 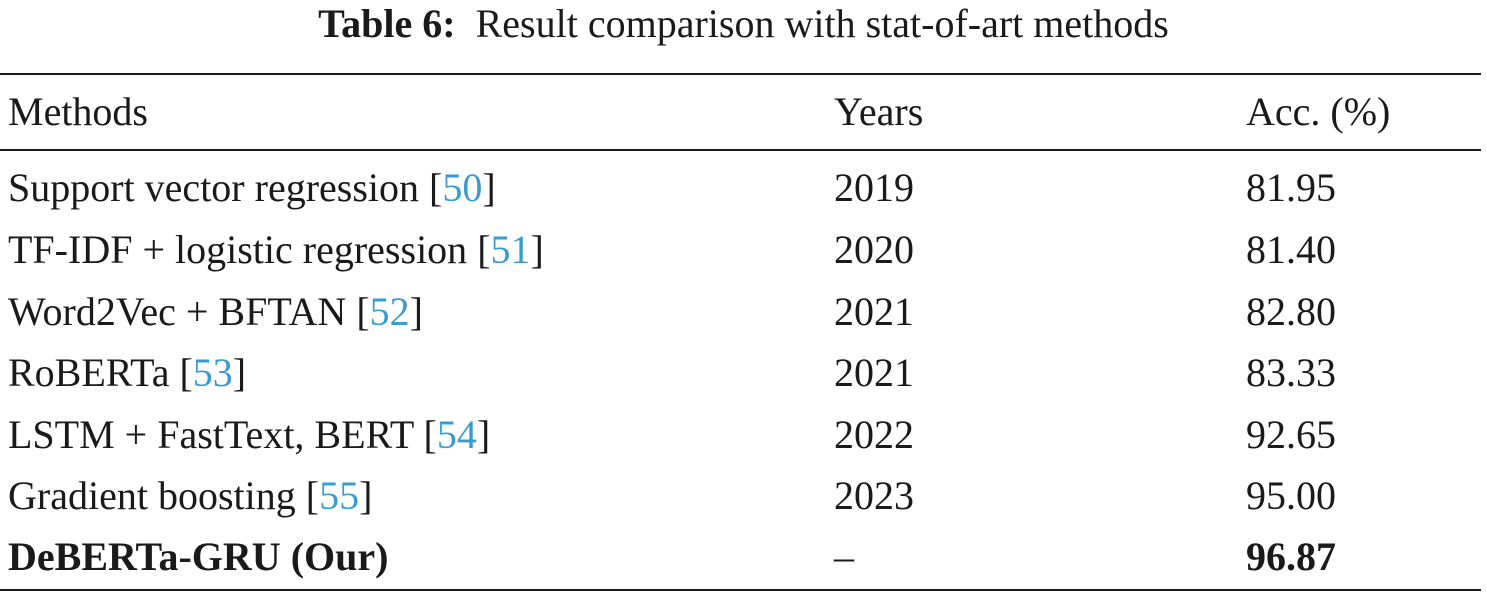 I want to click on citation-link: 51, so click(x=510, y=249).